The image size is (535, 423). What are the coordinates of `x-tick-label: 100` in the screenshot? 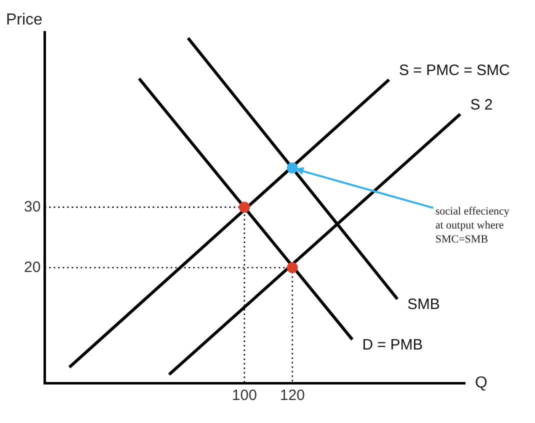 It's located at (244, 395).